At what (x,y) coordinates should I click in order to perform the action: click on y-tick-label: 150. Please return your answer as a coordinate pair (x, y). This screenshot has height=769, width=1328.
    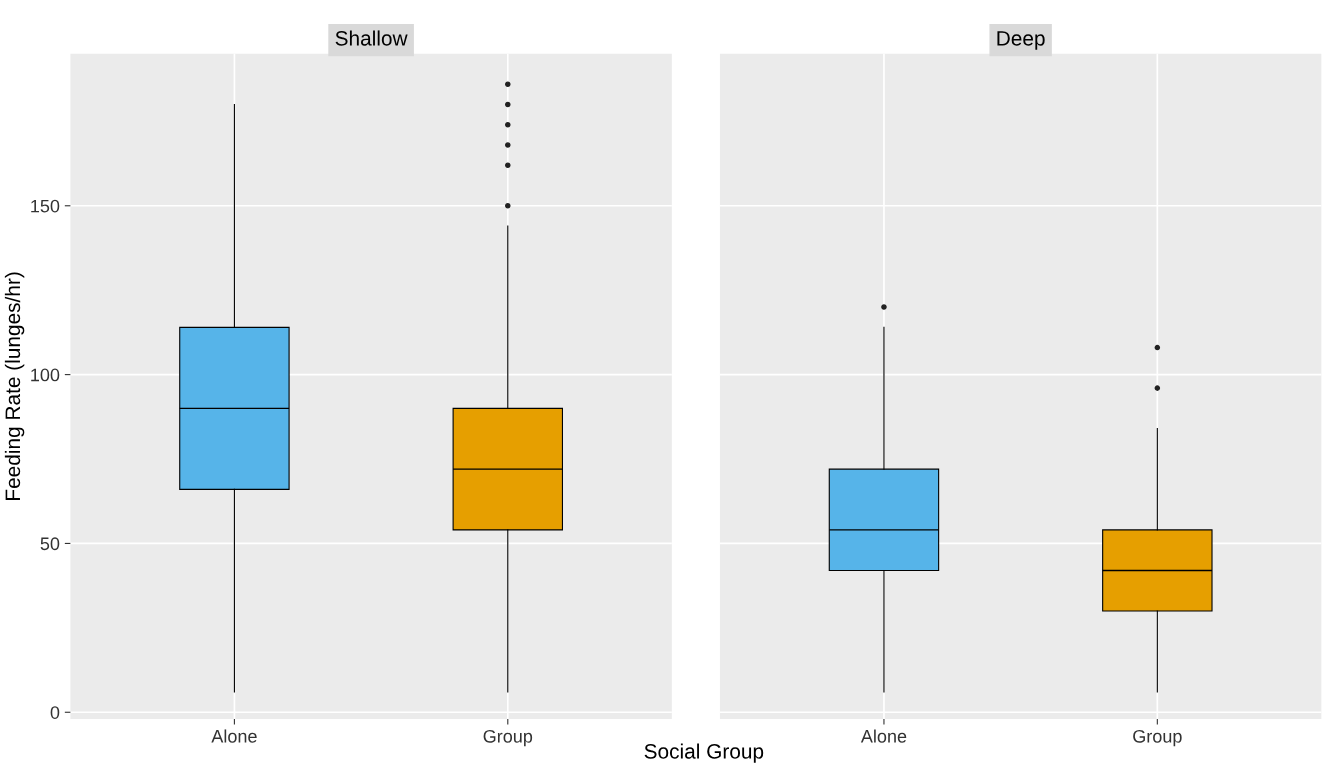
    Looking at the image, I should click on (45, 206).